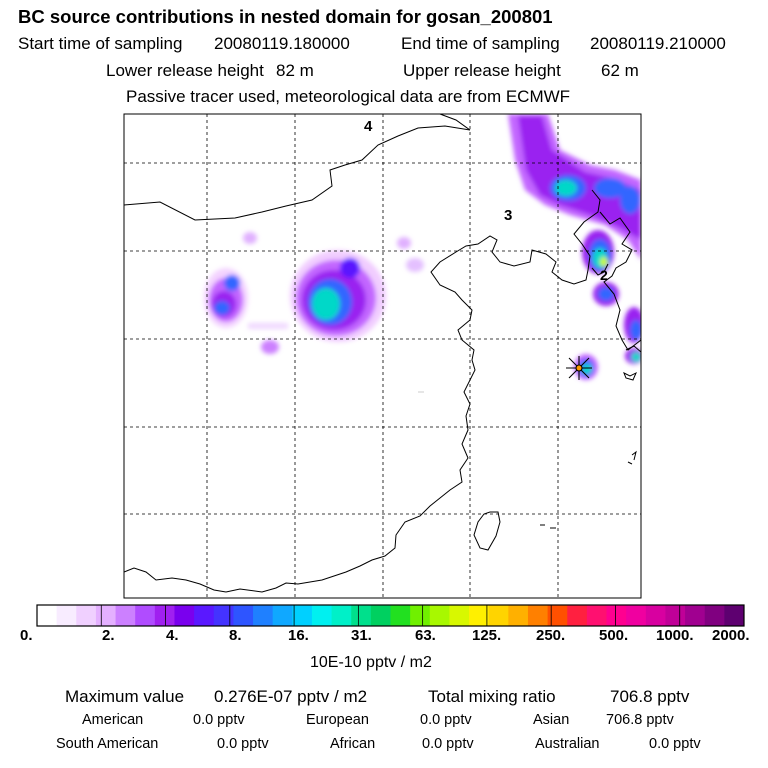 The width and height of the screenshot is (768, 768). I want to click on legend-tick: 500., so click(614, 635).